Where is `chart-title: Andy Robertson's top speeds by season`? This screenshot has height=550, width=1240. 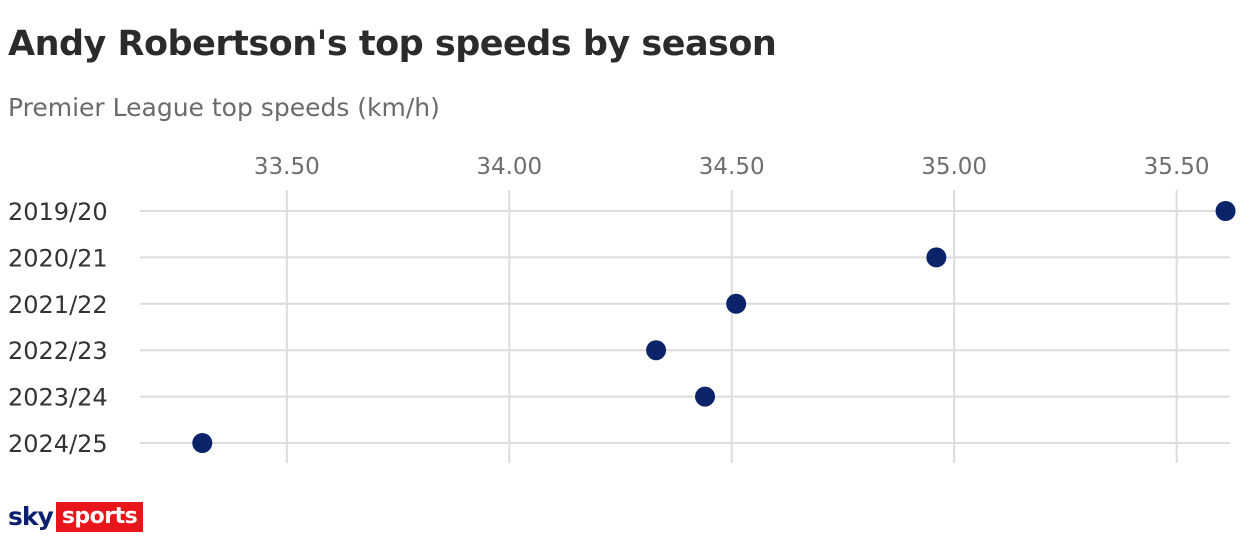 chart-title: Andy Robertson's top speeds by season is located at coordinates (392, 44).